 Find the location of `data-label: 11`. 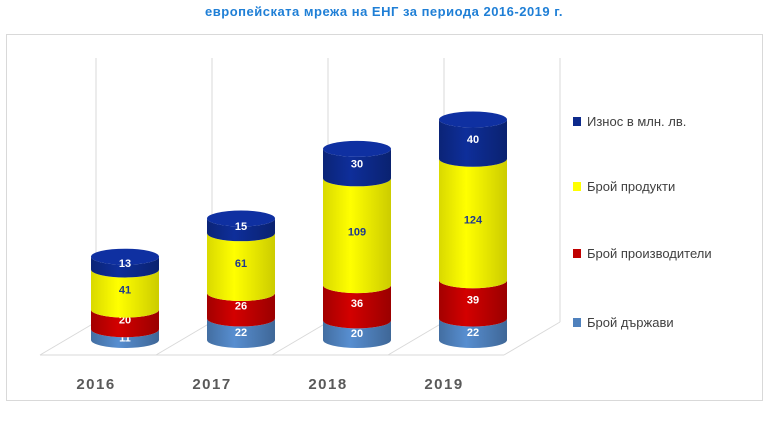

data-label: 11 is located at coordinates (125, 339).